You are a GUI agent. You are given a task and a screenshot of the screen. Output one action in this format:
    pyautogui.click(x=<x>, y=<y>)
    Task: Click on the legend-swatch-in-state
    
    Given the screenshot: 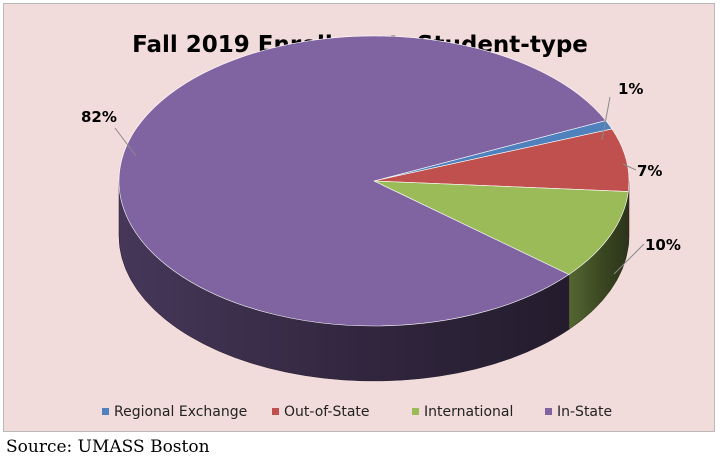 What is the action you would take?
    pyautogui.click(x=548, y=411)
    